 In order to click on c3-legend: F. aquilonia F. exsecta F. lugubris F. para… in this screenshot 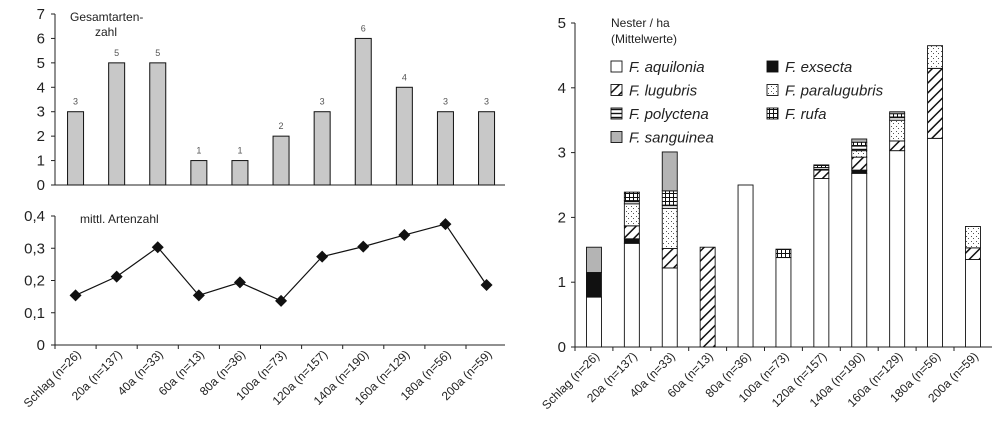, I will do `click(747, 103)`.